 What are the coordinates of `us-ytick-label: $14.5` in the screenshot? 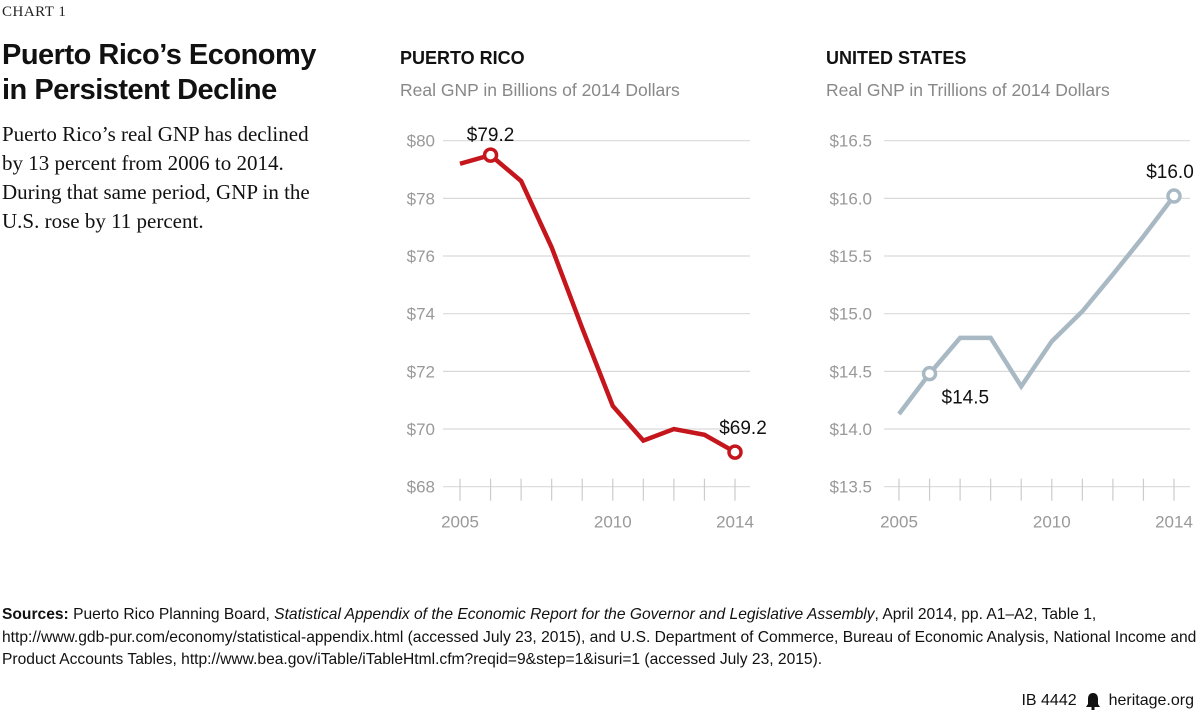 It's located at (850, 371).